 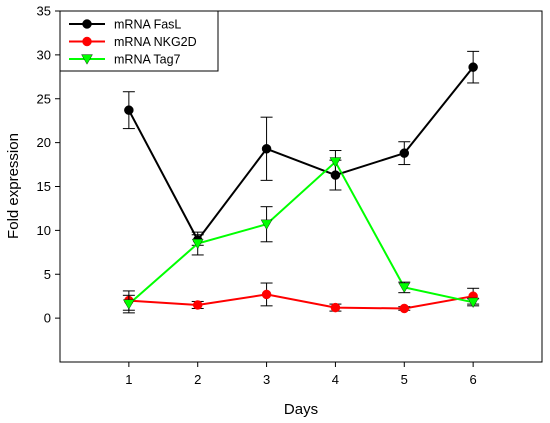 I want to click on y-tick-label: 30, so click(x=44, y=54).